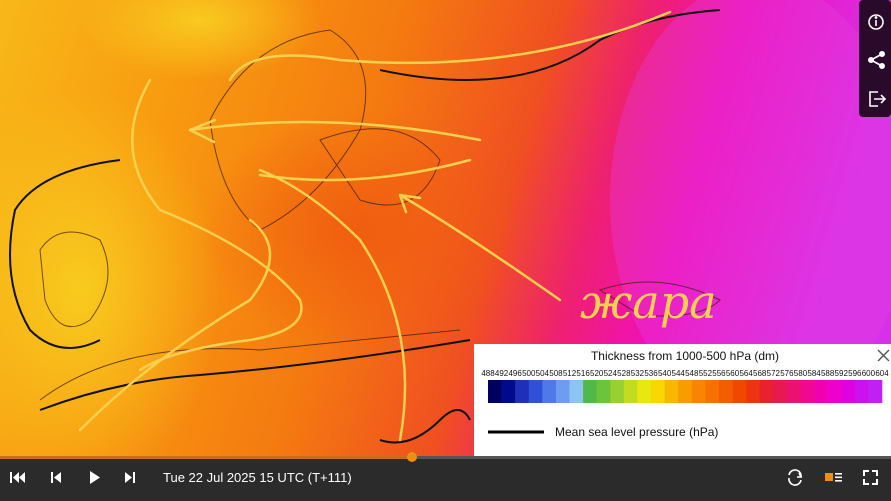  Describe the element at coordinates (801, 373) in the screenshot. I see `scale-tick-label: 580` at that location.